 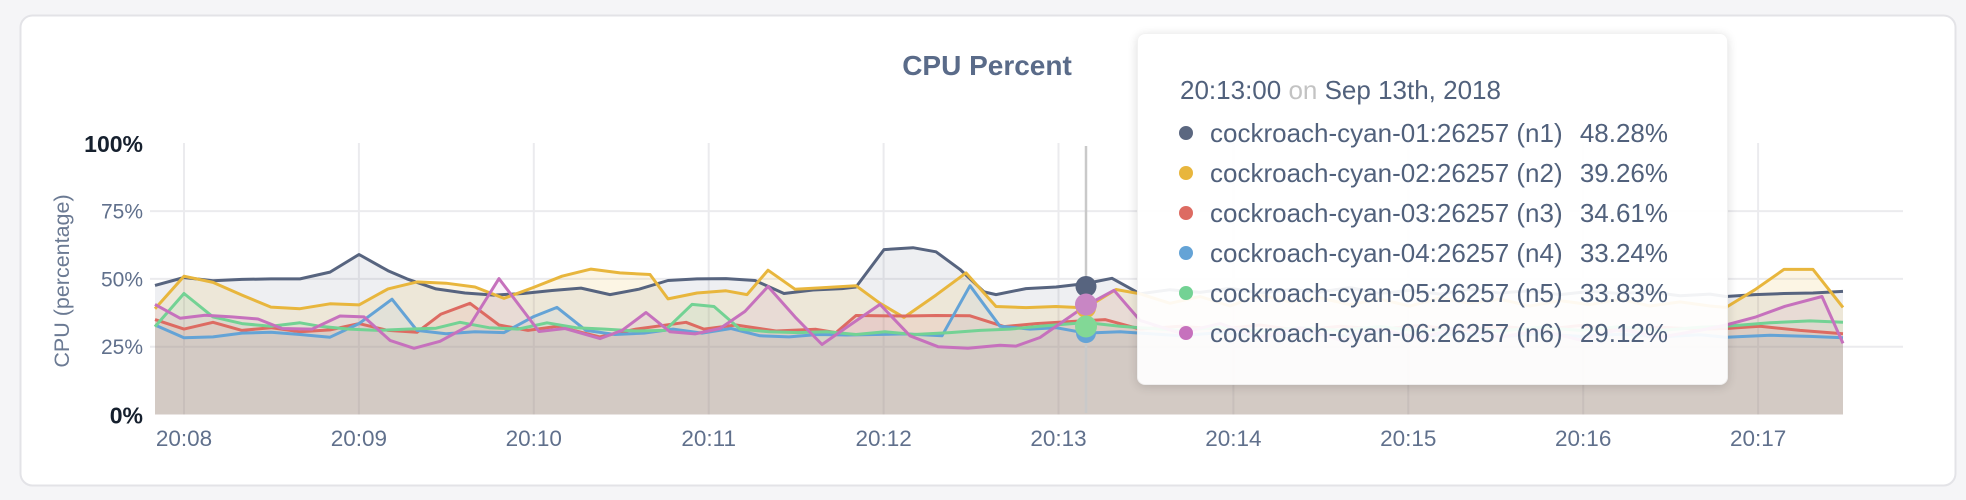 I want to click on svg-text: 20:15, so click(x=1408, y=438).